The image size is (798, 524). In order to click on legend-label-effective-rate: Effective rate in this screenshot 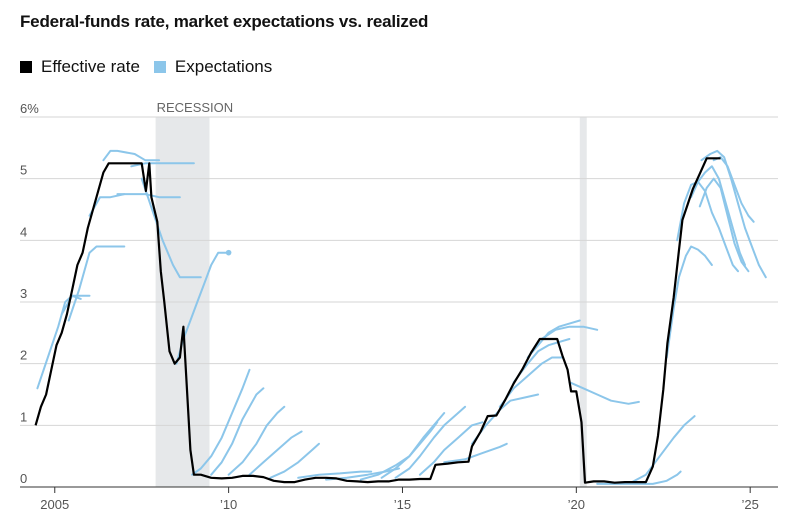, I will do `click(90, 66)`.